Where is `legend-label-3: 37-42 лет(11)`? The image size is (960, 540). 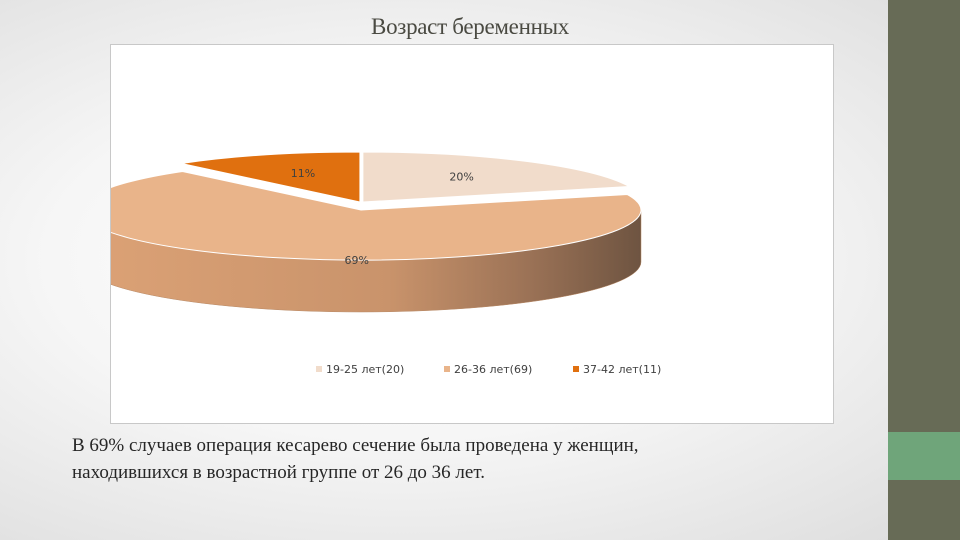
legend-label-3: 37-42 лет(11) is located at coordinates (622, 369).